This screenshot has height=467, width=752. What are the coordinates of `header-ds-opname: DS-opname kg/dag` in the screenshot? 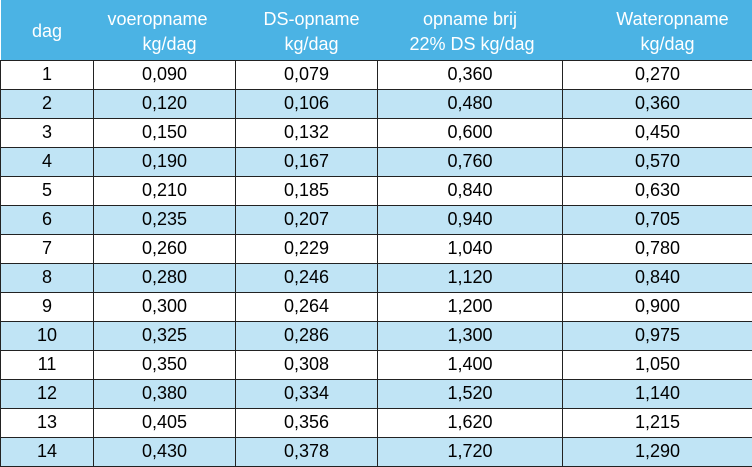 It's located at (307, 30).